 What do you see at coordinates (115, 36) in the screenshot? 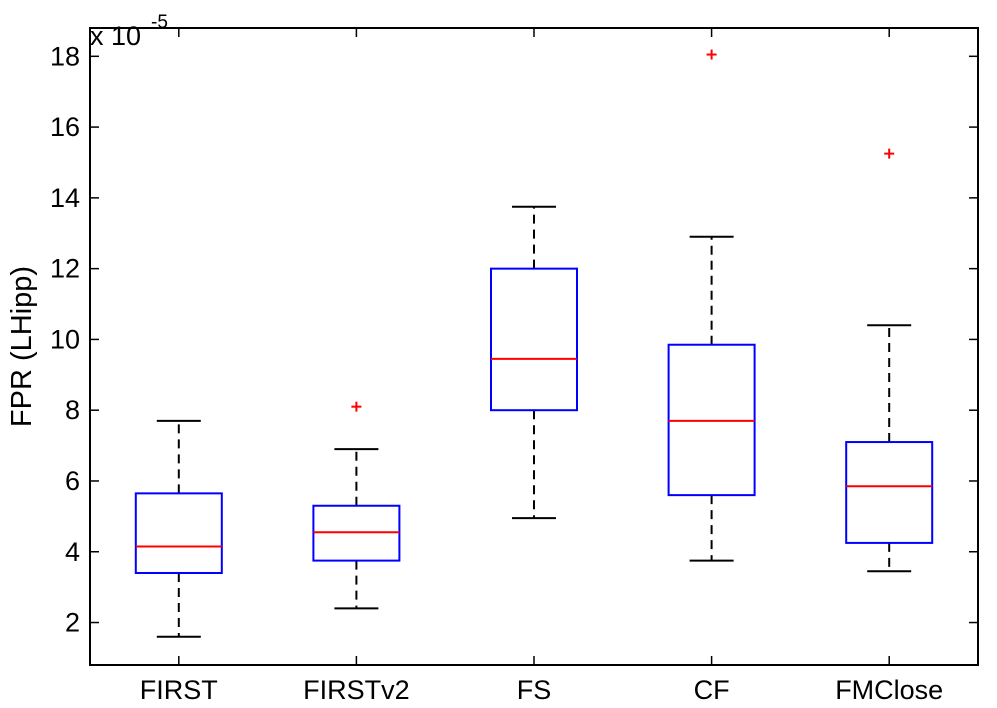
I see `y-axis-exponent-base: x 10` at bounding box center [115, 36].